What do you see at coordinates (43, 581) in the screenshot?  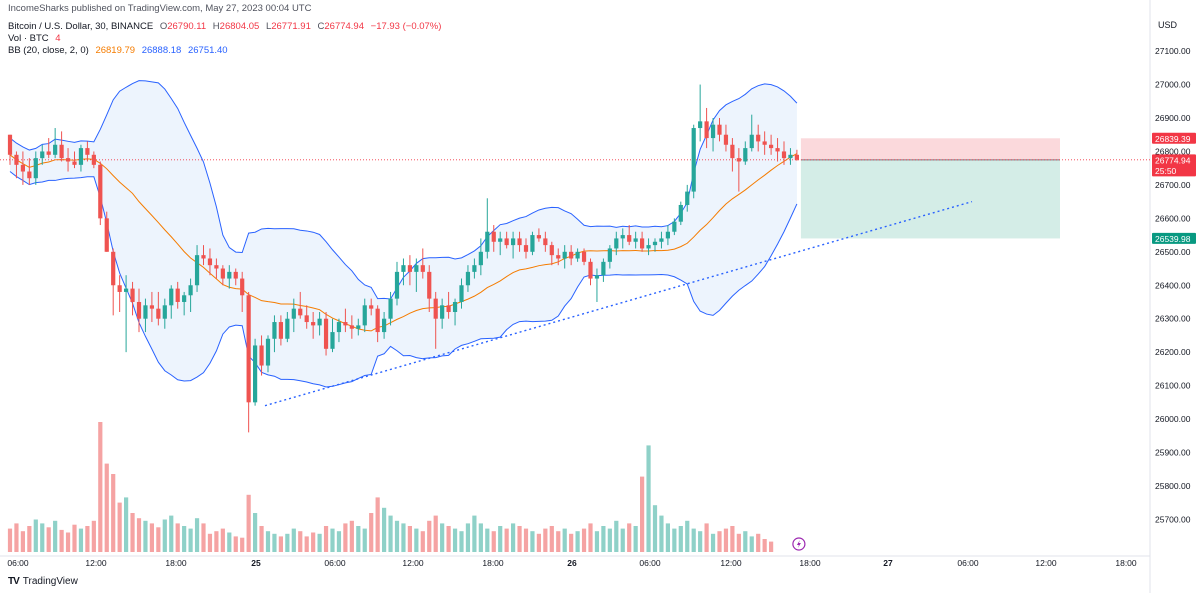 I see `tradingview-logo: TV TradingView` at bounding box center [43, 581].